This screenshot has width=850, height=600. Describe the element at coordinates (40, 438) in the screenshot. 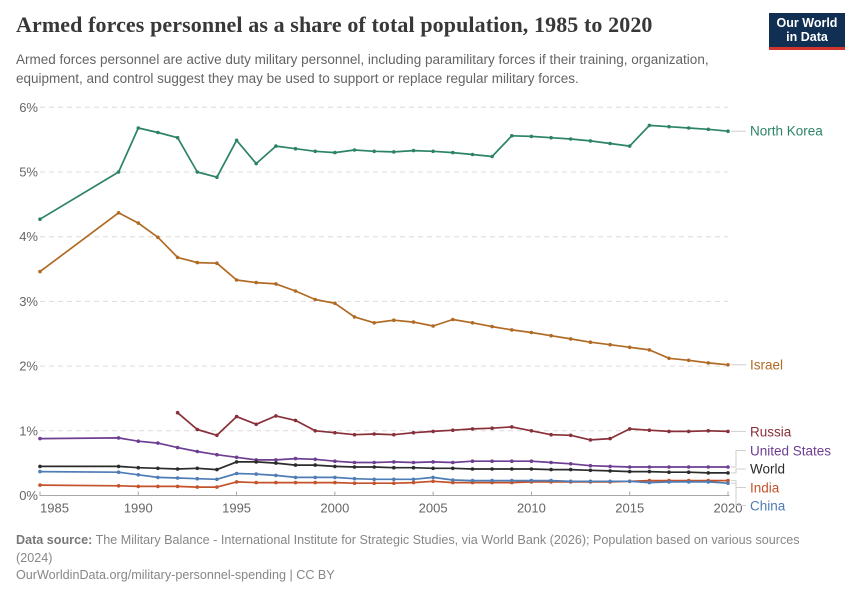

I see `data-point-united-states-1985` at that location.